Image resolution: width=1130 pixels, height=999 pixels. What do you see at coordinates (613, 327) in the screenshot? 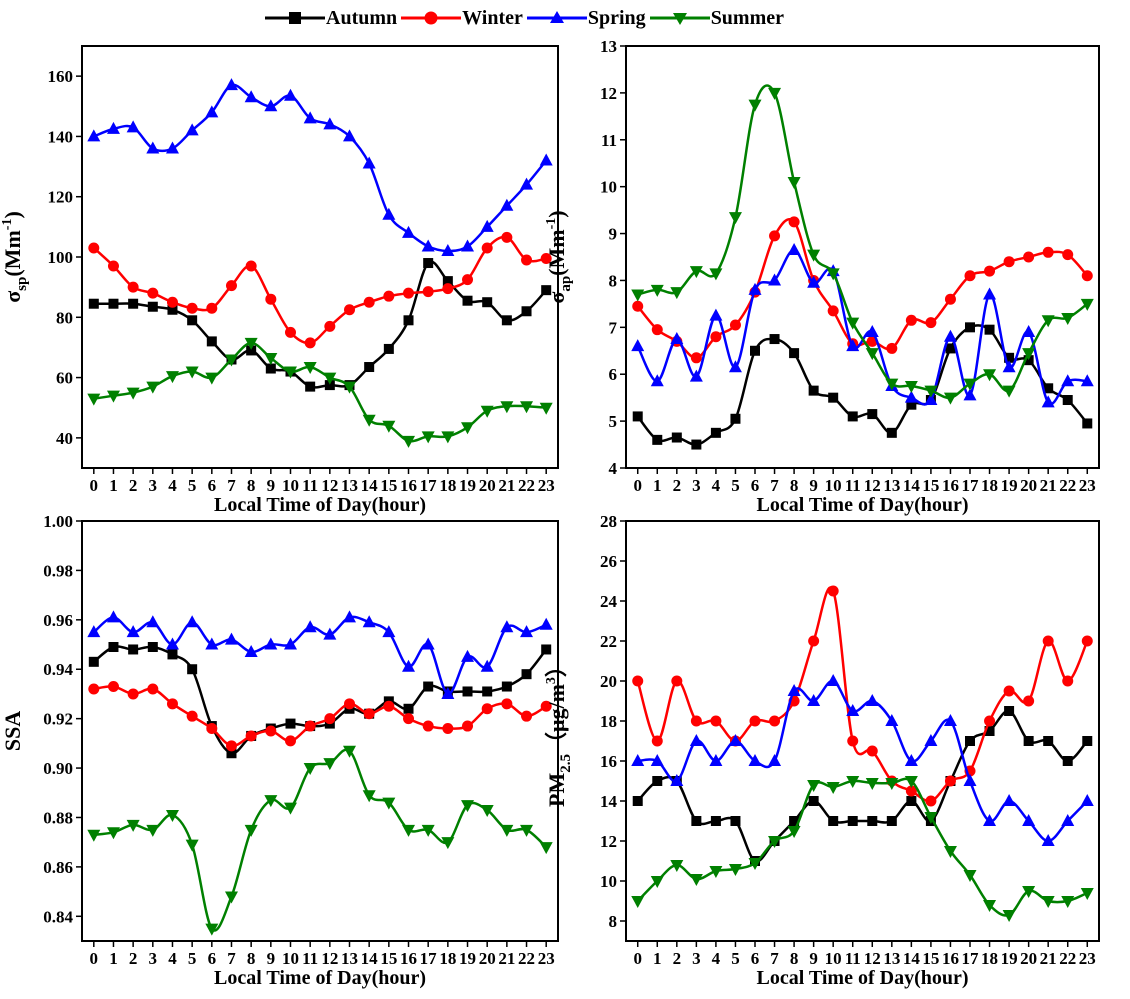
I see `y-tick-label: 7` at bounding box center [613, 327].